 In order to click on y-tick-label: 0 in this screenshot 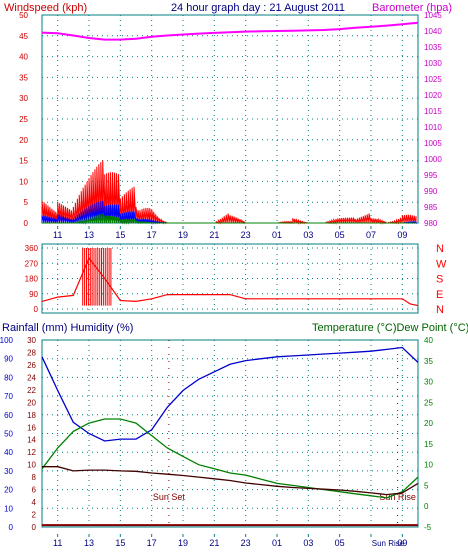, I will do `click(26, 223)`.